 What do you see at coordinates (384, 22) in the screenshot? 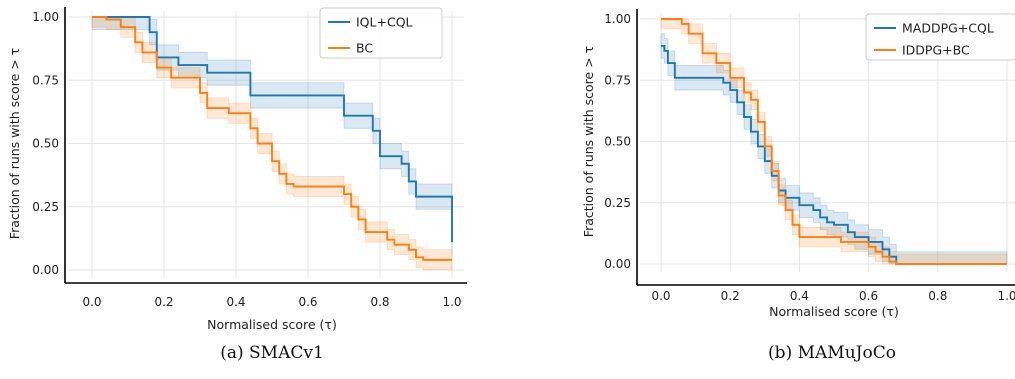
I see `legend-label-0: IQL+CQL` at bounding box center [384, 22].